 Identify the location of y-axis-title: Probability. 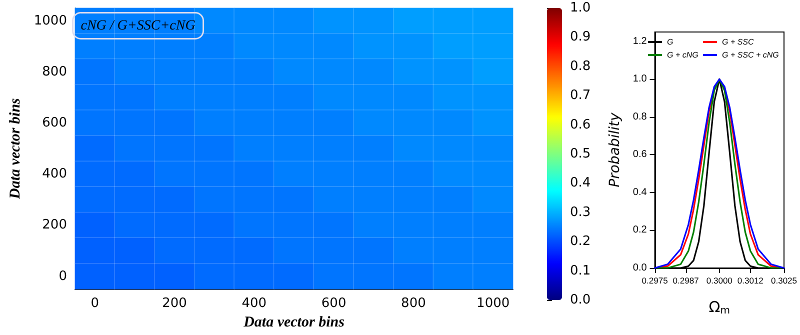
(615, 150).